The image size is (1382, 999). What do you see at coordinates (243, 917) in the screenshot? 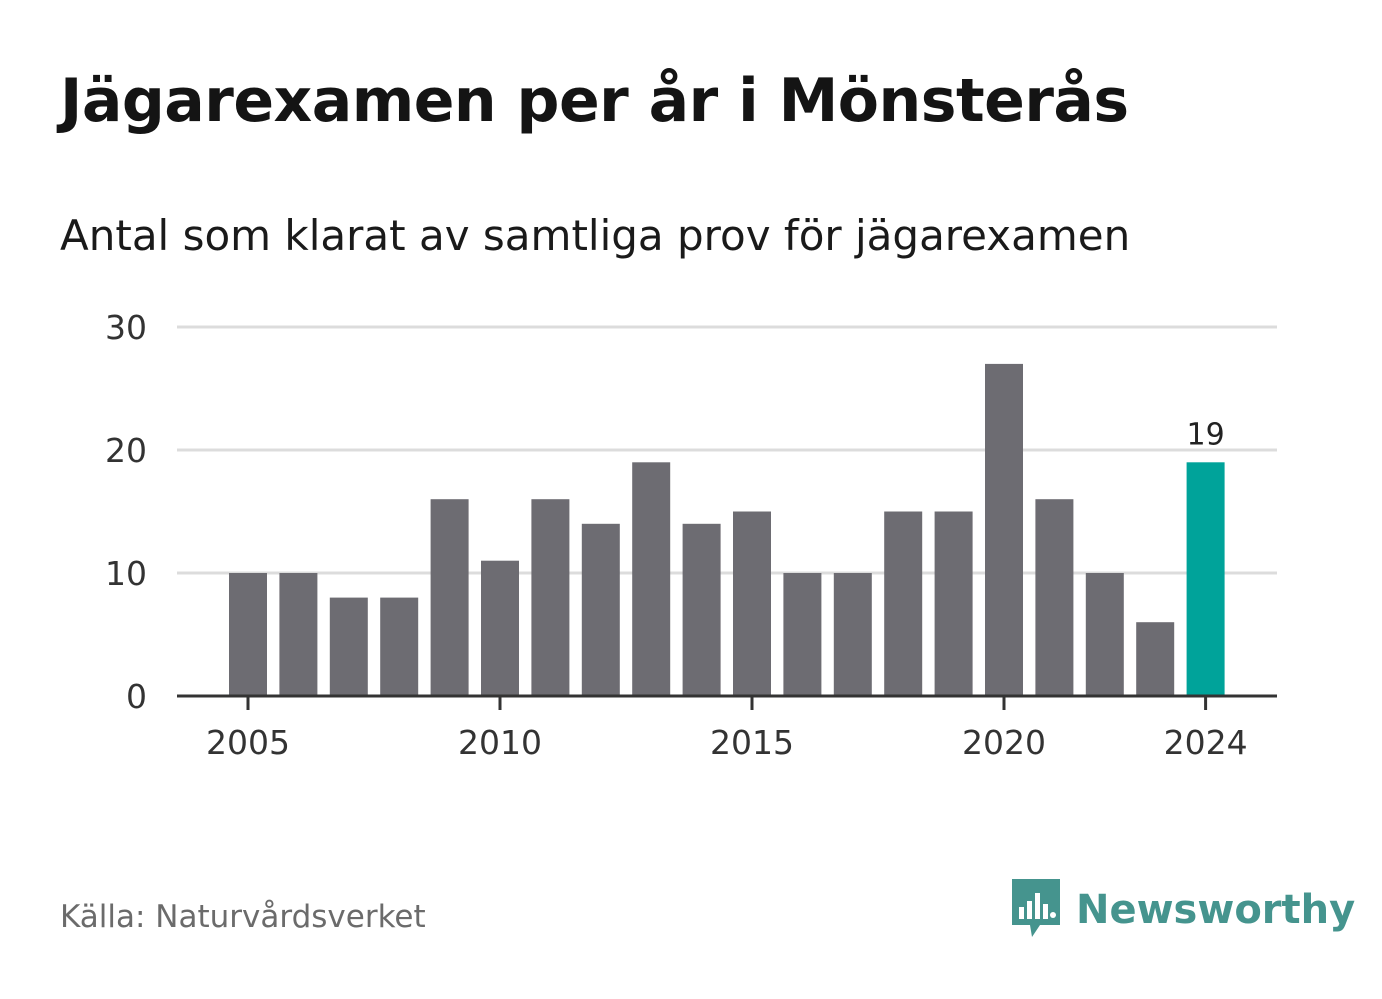
I see `source-note: Källa: Naturvårdsverket` at bounding box center [243, 917].